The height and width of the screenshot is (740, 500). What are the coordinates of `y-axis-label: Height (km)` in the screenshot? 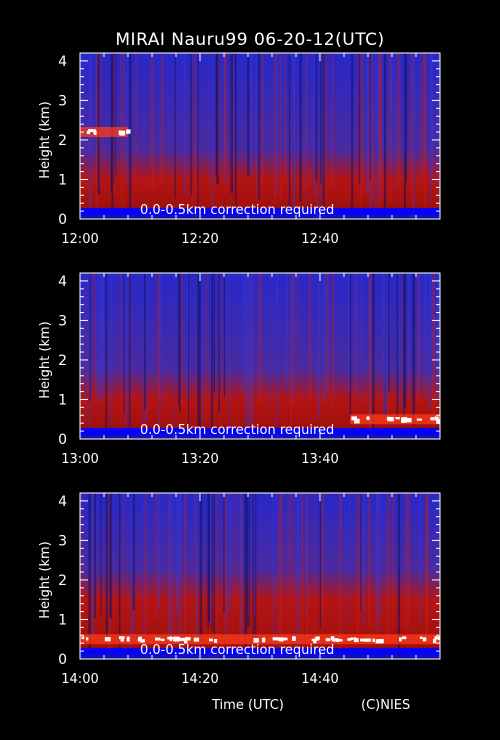 It's located at (45, 139).